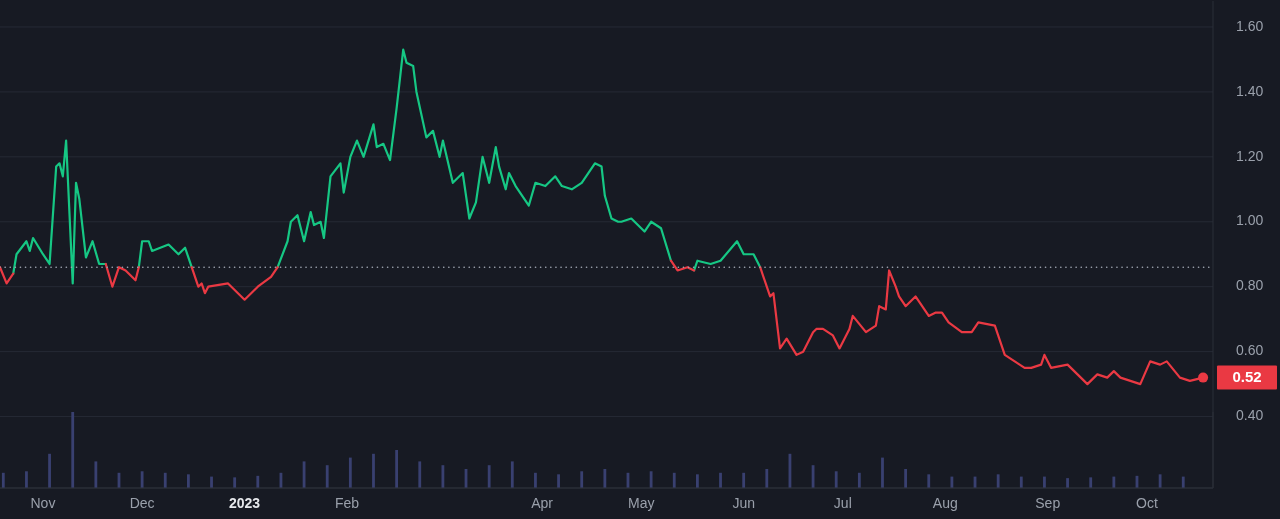 Image resolution: width=1280 pixels, height=519 pixels. What do you see at coordinates (1048, 503) in the screenshot?
I see `x-tick-label: Sep` at bounding box center [1048, 503].